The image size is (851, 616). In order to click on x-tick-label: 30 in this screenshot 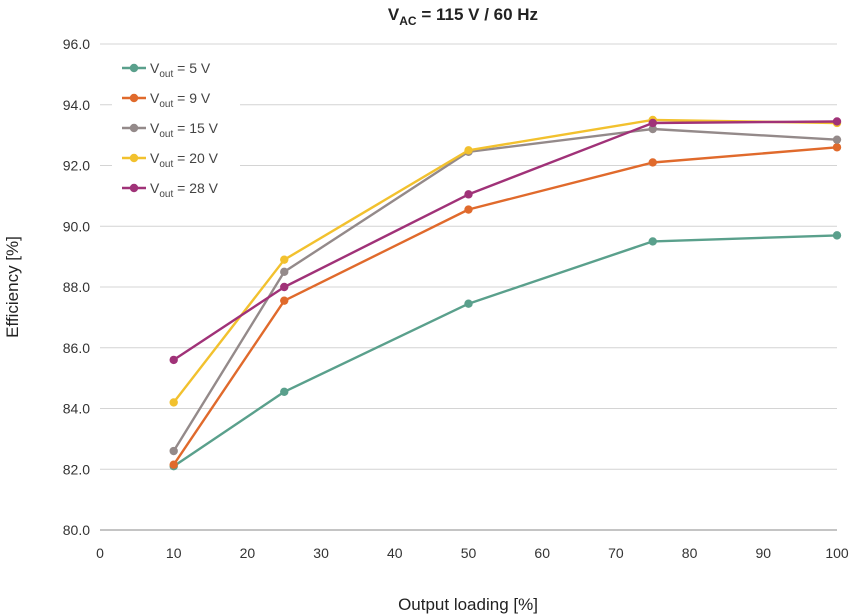, I will do `click(321, 553)`.